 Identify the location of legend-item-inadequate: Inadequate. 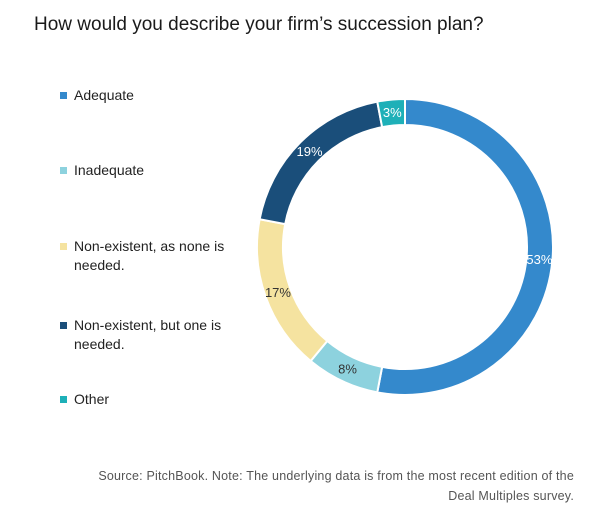
(156, 170).